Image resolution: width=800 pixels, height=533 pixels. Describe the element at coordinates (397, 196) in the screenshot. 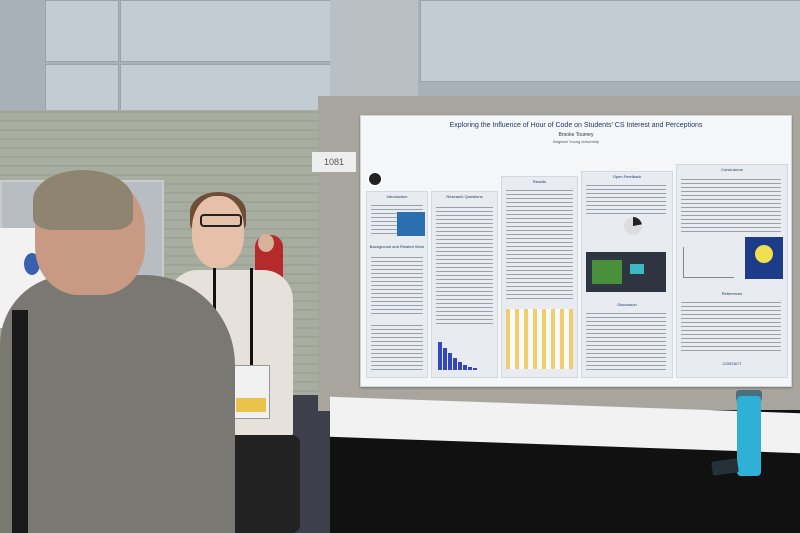

I see `section-heading: Introduction` at that location.